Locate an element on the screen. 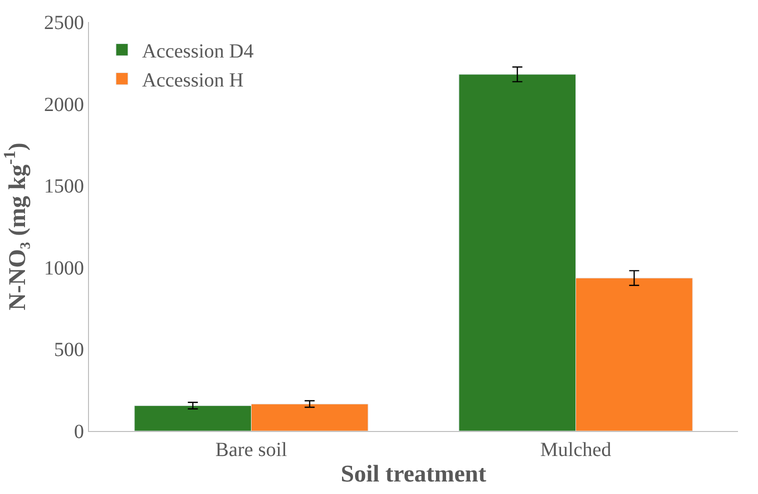 The height and width of the screenshot is (494, 758). x-tick-label: Bare soil is located at coordinates (251, 450).